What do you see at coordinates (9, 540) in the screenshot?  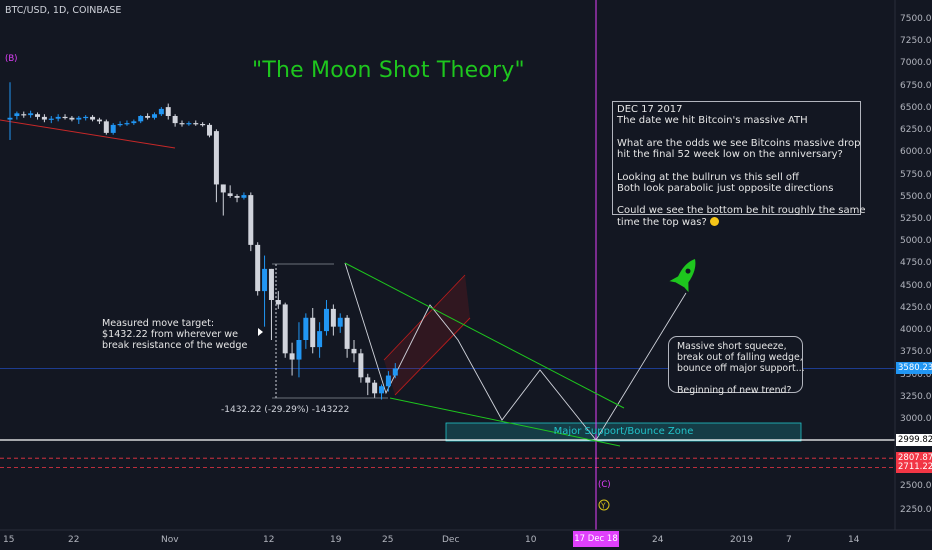 I see `x-tick-label: 15` at bounding box center [9, 540].